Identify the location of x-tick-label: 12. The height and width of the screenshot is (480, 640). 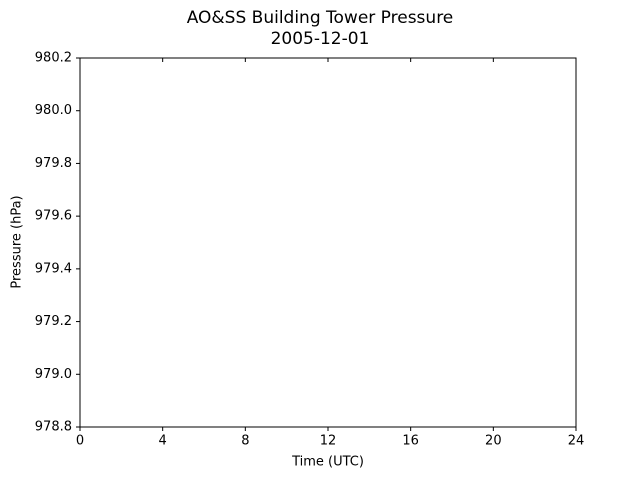
(328, 441).